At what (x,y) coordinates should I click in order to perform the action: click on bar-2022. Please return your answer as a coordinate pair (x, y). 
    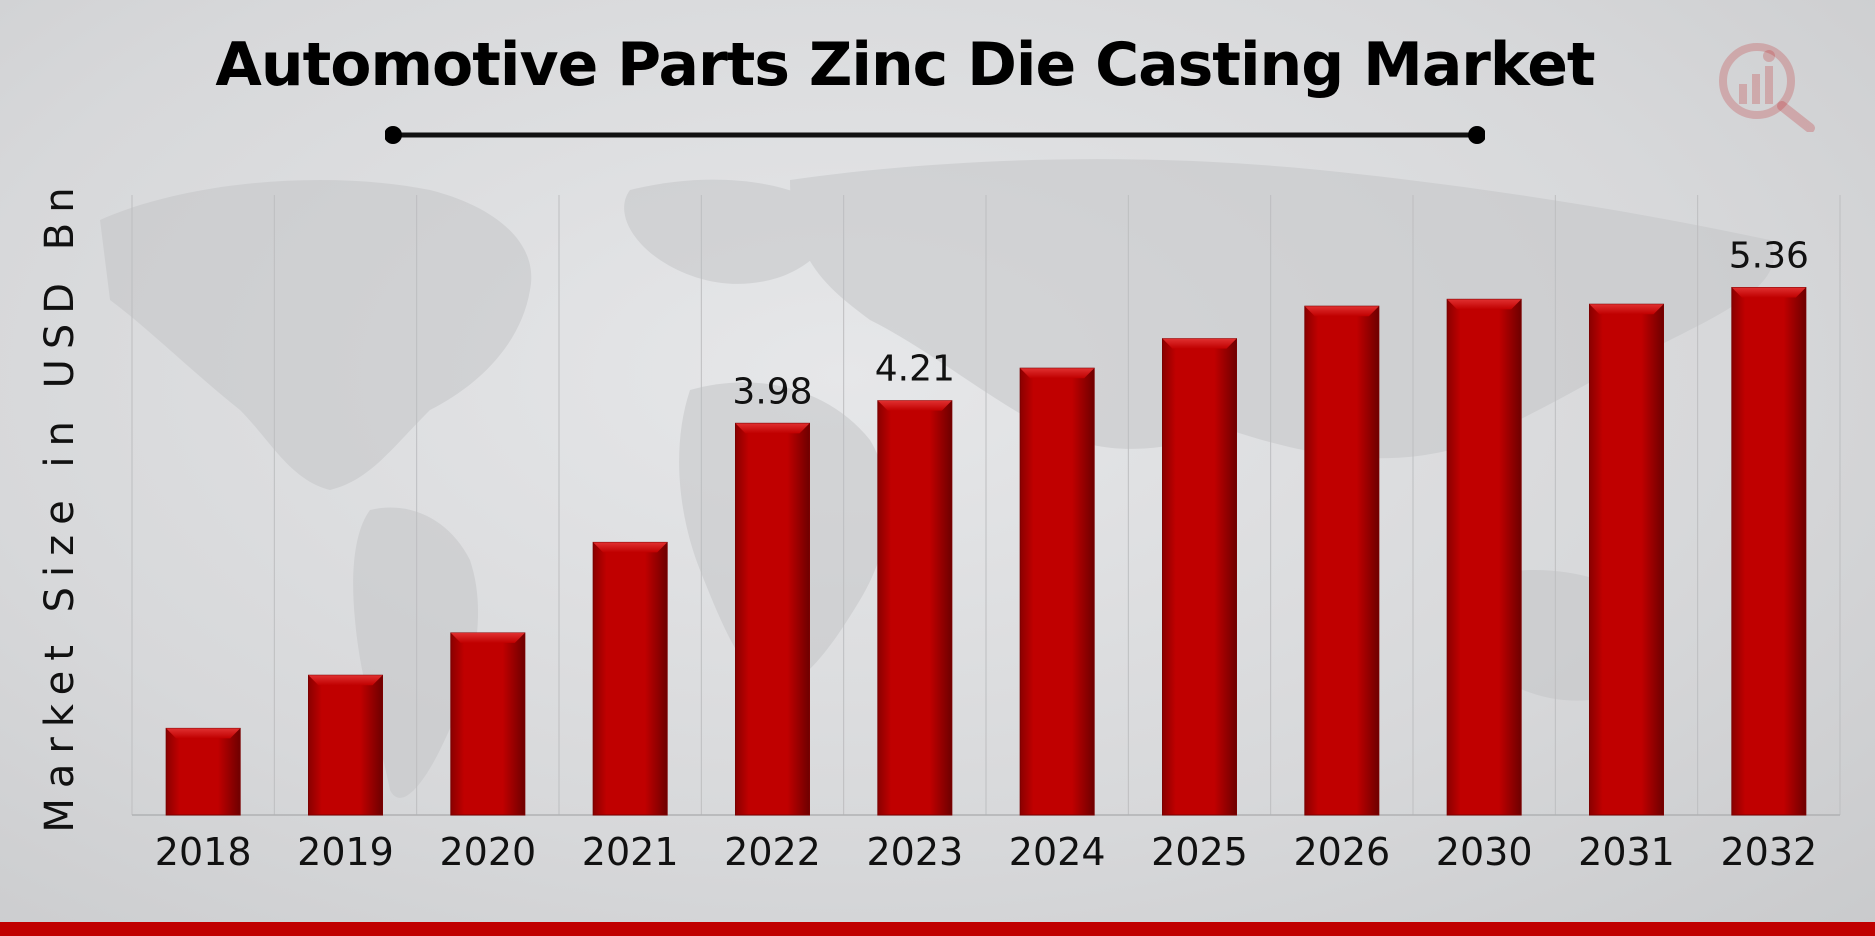
    Looking at the image, I should click on (772, 619).